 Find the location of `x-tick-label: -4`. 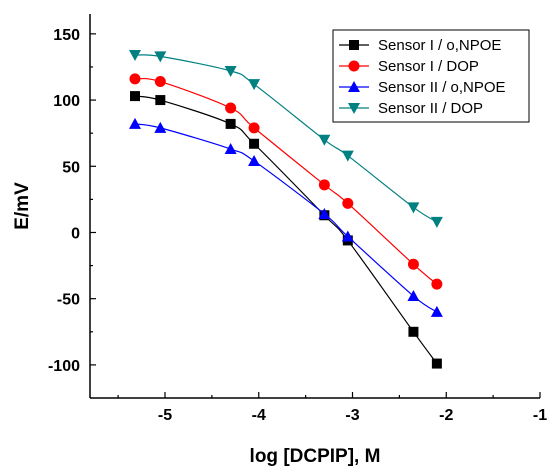

x-tick-label: -4 is located at coordinates (259, 415).